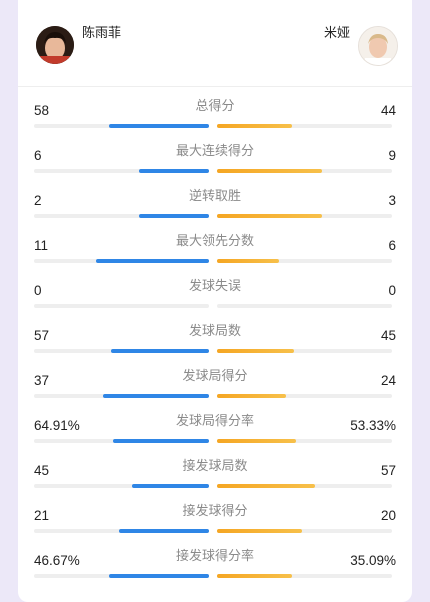 This screenshot has height=602, width=430. What do you see at coordinates (57, 560) in the screenshot?
I see `left-stat-value: 46.67%` at bounding box center [57, 560].